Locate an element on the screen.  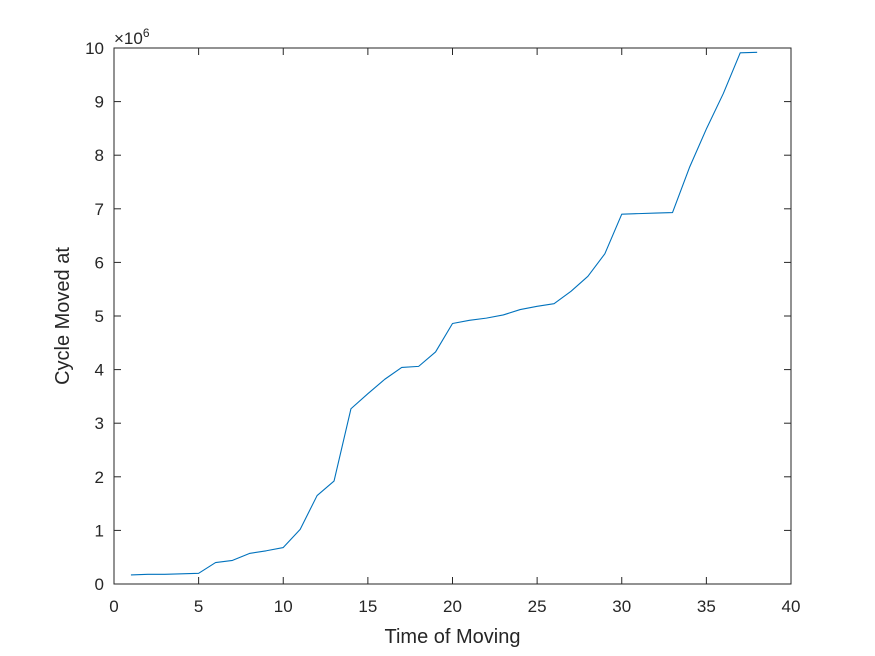
x-tick-label: 35 is located at coordinates (706, 606).